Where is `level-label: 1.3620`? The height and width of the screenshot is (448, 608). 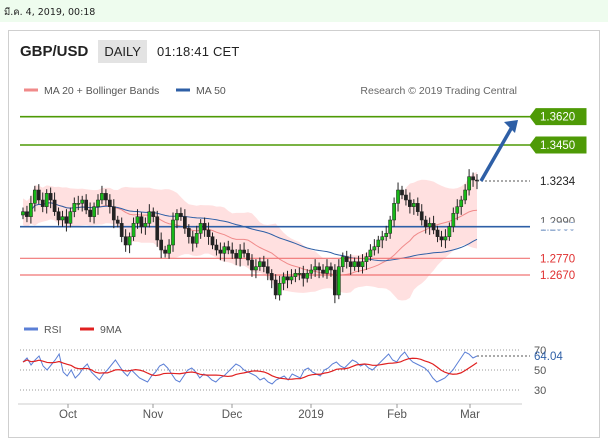 level-label: 1.3620 is located at coordinates (557, 118).